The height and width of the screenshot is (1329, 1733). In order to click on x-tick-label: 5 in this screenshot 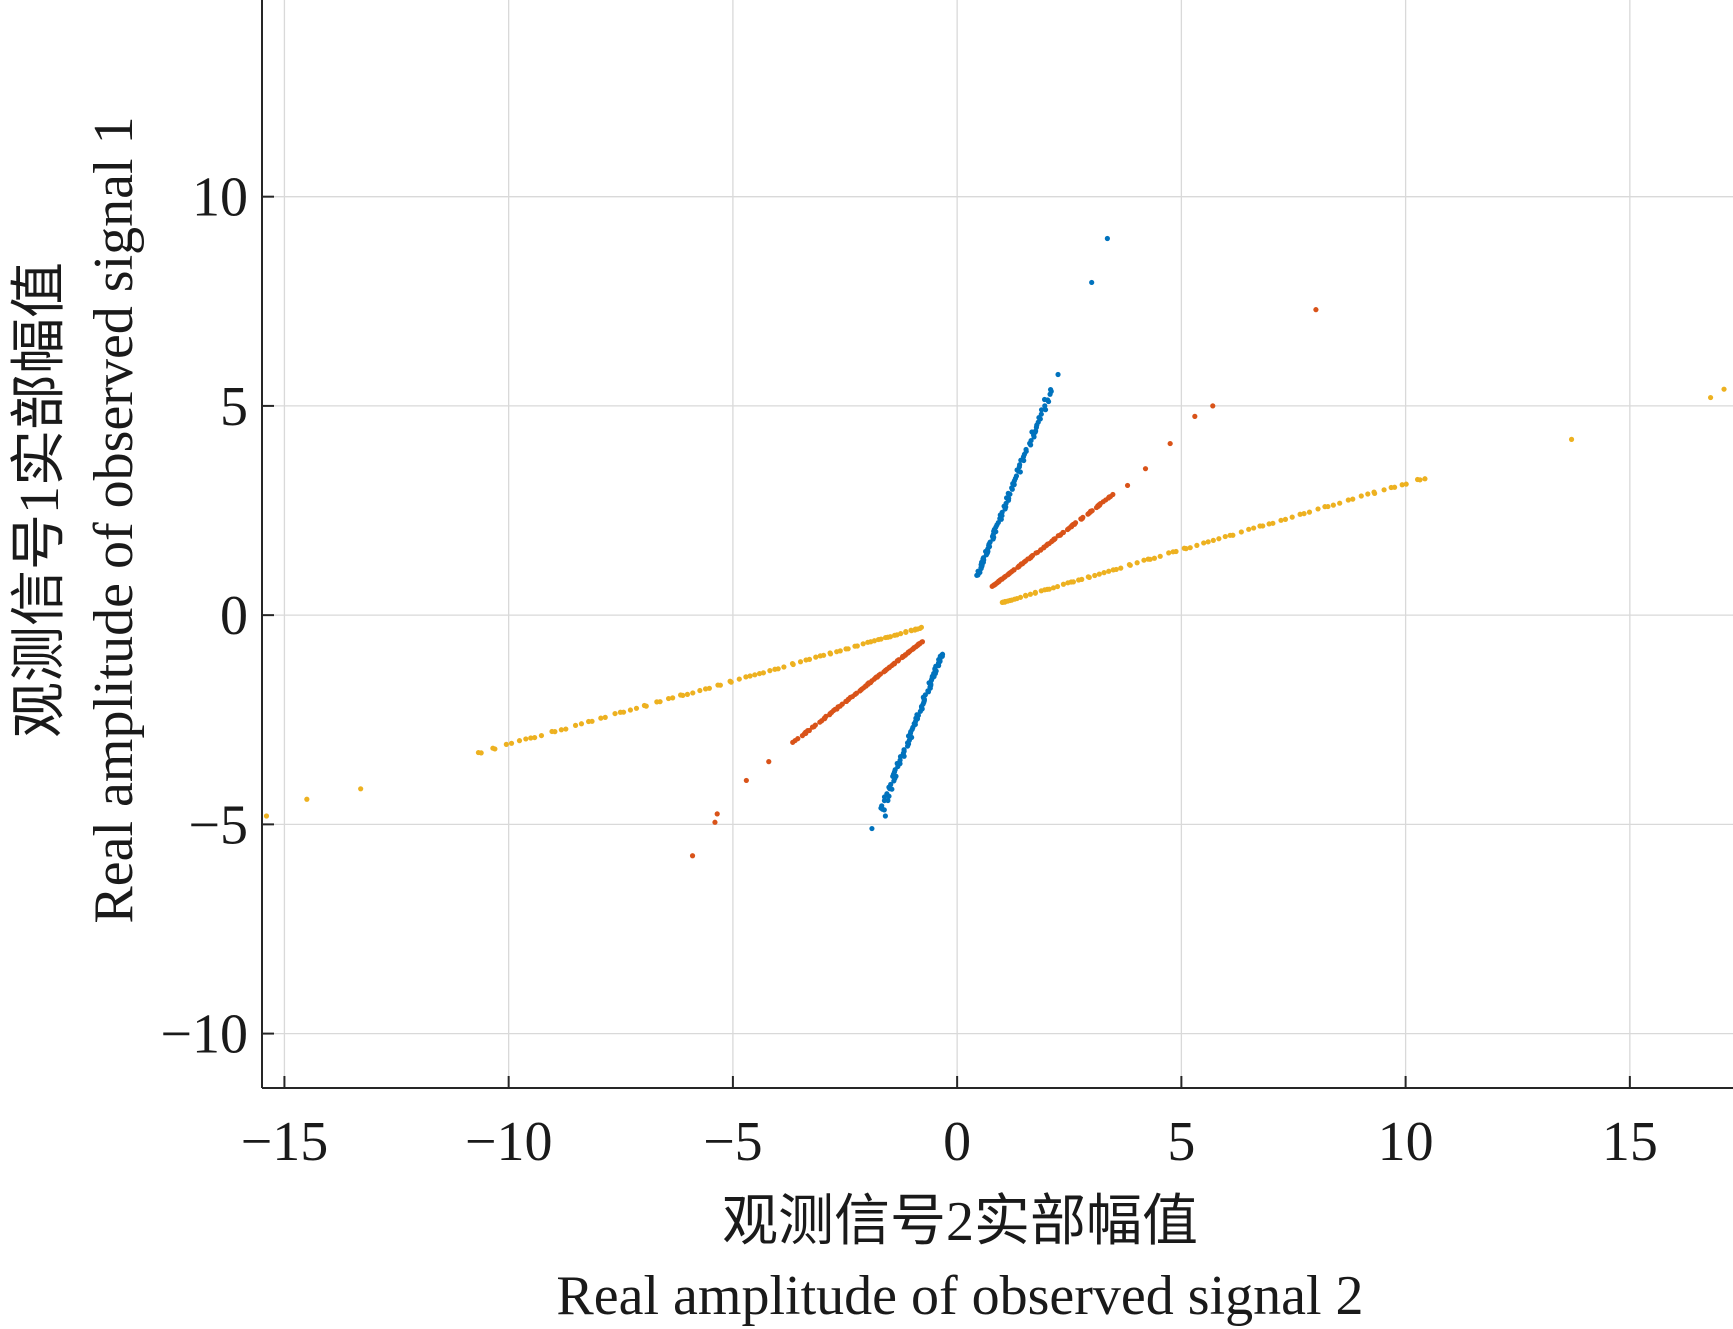, I will do `click(1181, 1142)`.